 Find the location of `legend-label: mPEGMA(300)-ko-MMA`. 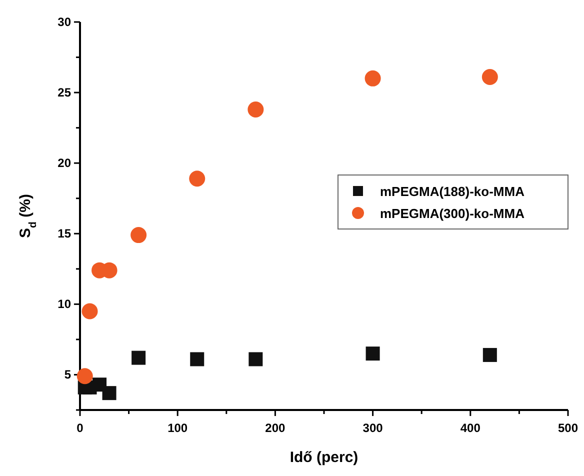

legend-label: mPEGMA(300)-ko-MMA is located at coordinates (453, 213).